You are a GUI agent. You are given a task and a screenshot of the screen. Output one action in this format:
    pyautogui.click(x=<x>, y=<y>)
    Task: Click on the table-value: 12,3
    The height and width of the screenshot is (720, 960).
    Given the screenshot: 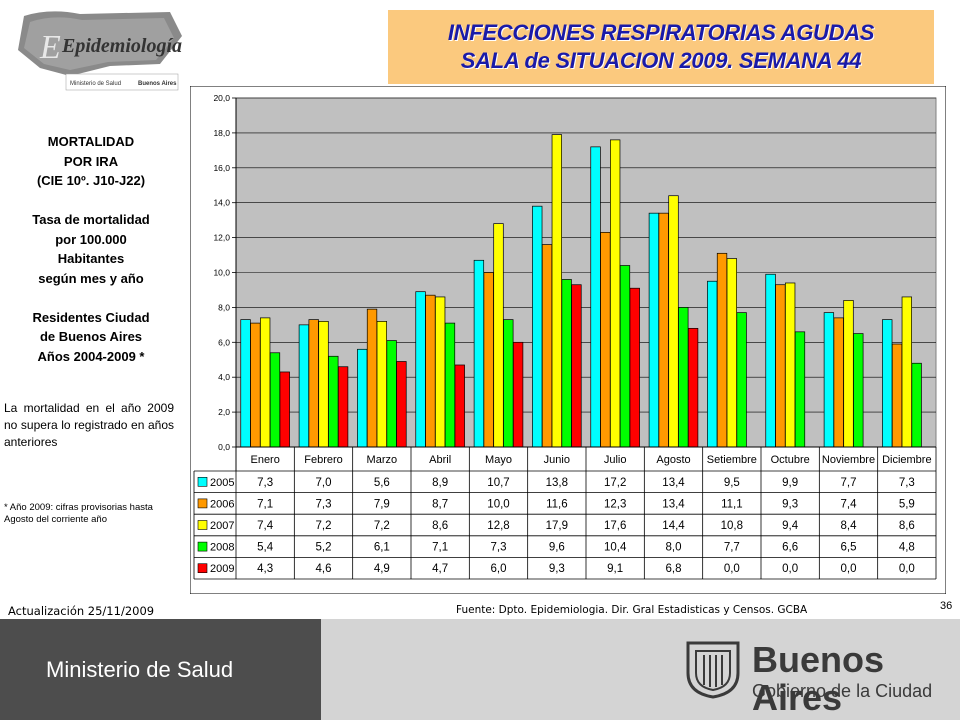 What is the action you would take?
    pyautogui.click(x=615, y=504)
    